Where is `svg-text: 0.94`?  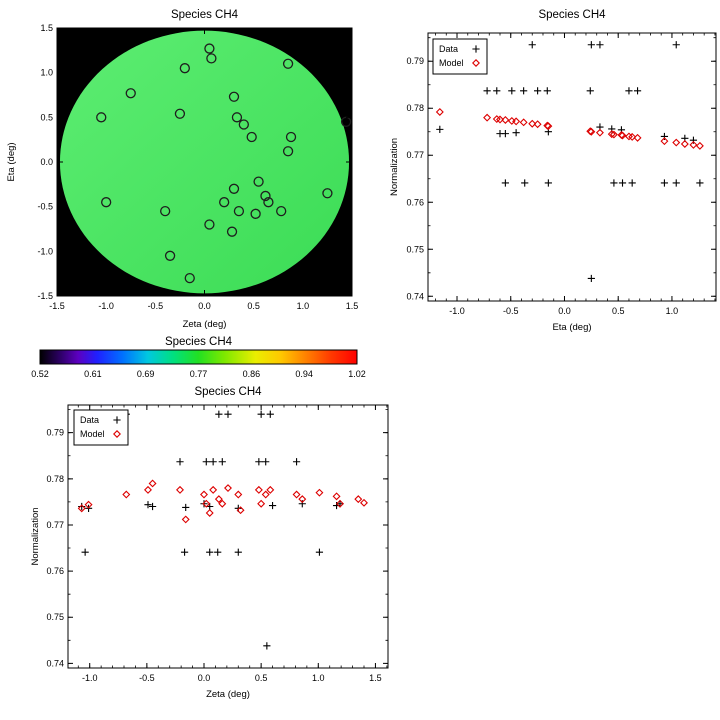 svg-text: 0.94 is located at coordinates (304, 374).